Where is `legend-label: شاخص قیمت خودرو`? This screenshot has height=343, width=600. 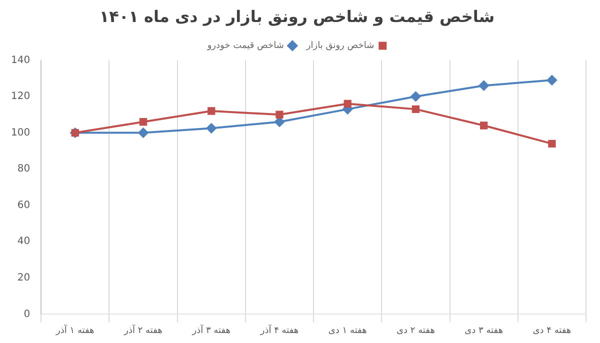 legend-label: شاخص قیمت خودرو is located at coordinates (245, 46).